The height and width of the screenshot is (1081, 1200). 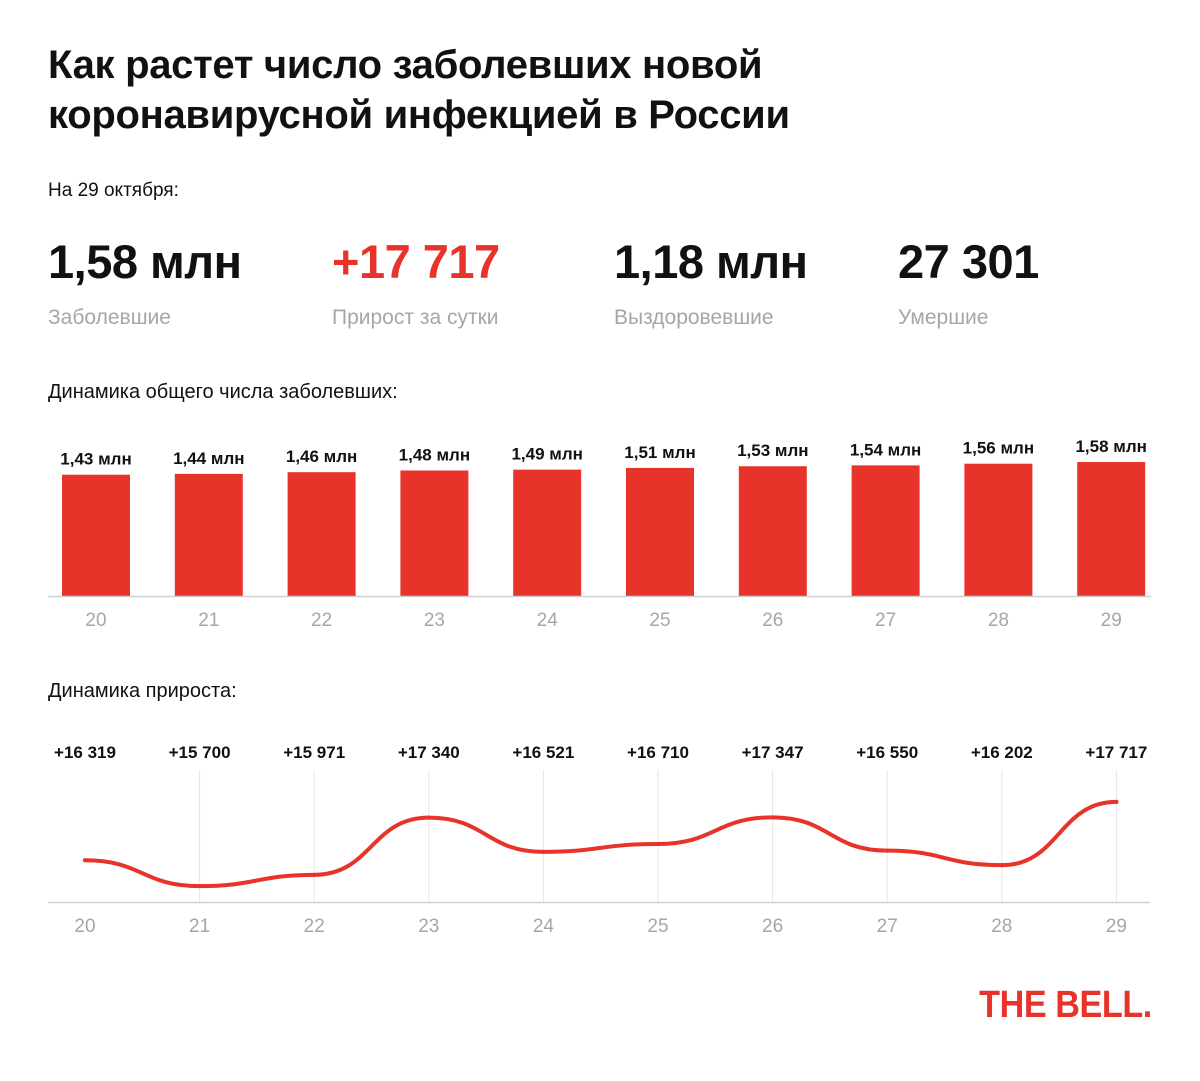 What do you see at coordinates (658, 752) in the screenshot?
I see `increase-value-label-25: +16 710` at bounding box center [658, 752].